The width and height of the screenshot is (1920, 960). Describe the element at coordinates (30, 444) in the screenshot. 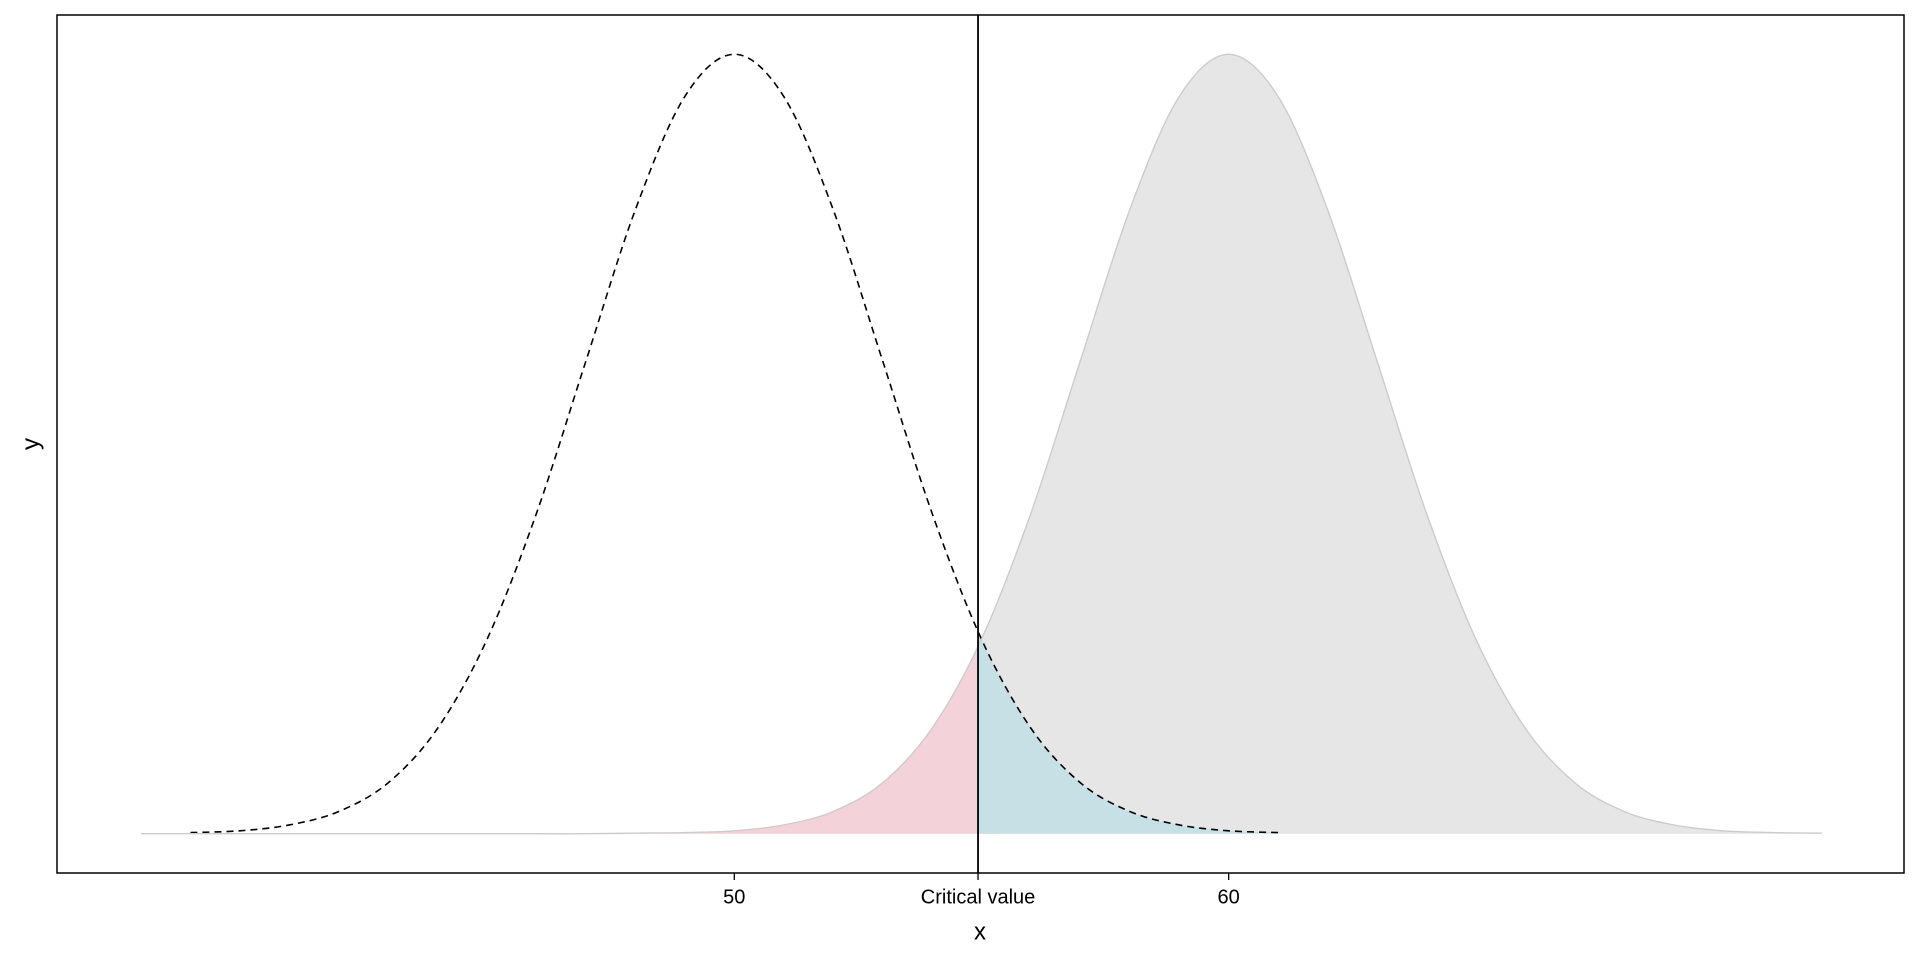

I see `y-axis-title: y` at that location.